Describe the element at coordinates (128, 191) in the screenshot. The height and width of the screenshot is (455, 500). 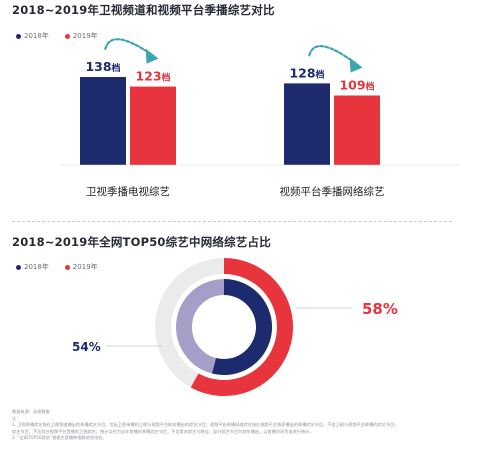
I see `category-label: 卫视季播电视综艺` at that location.